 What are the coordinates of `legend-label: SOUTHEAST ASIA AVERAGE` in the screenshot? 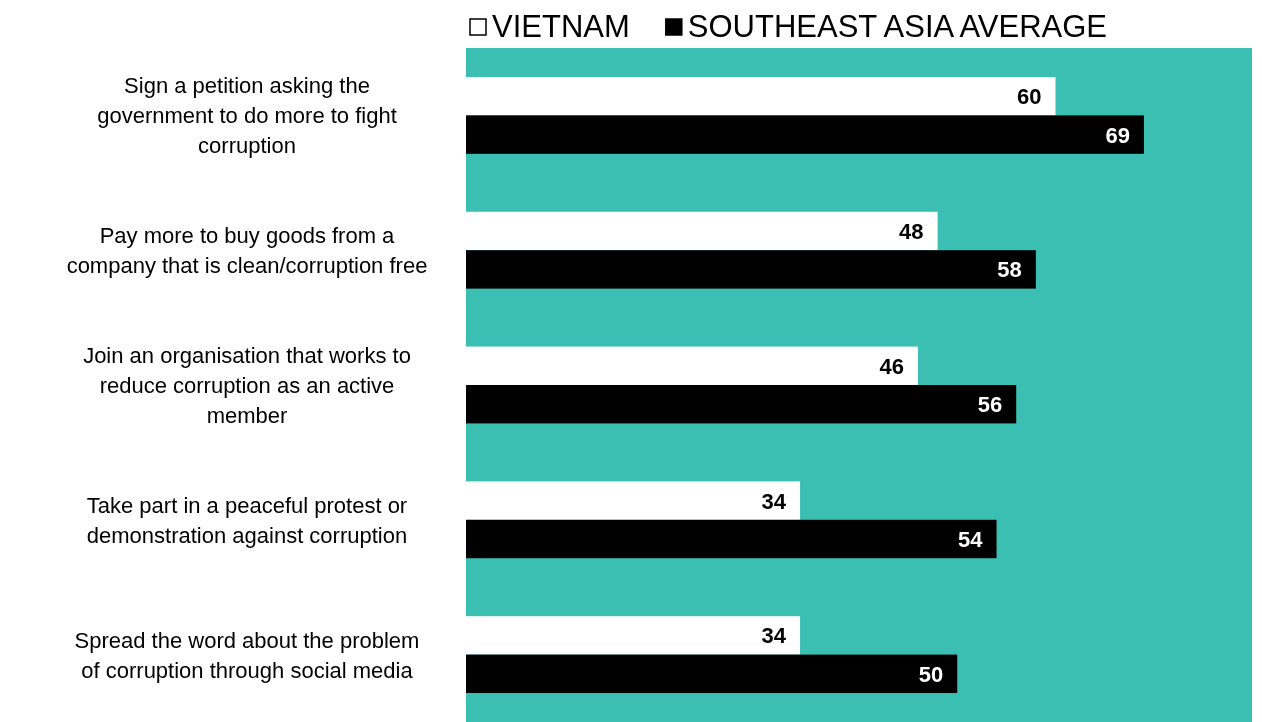 It's located at (897, 26).